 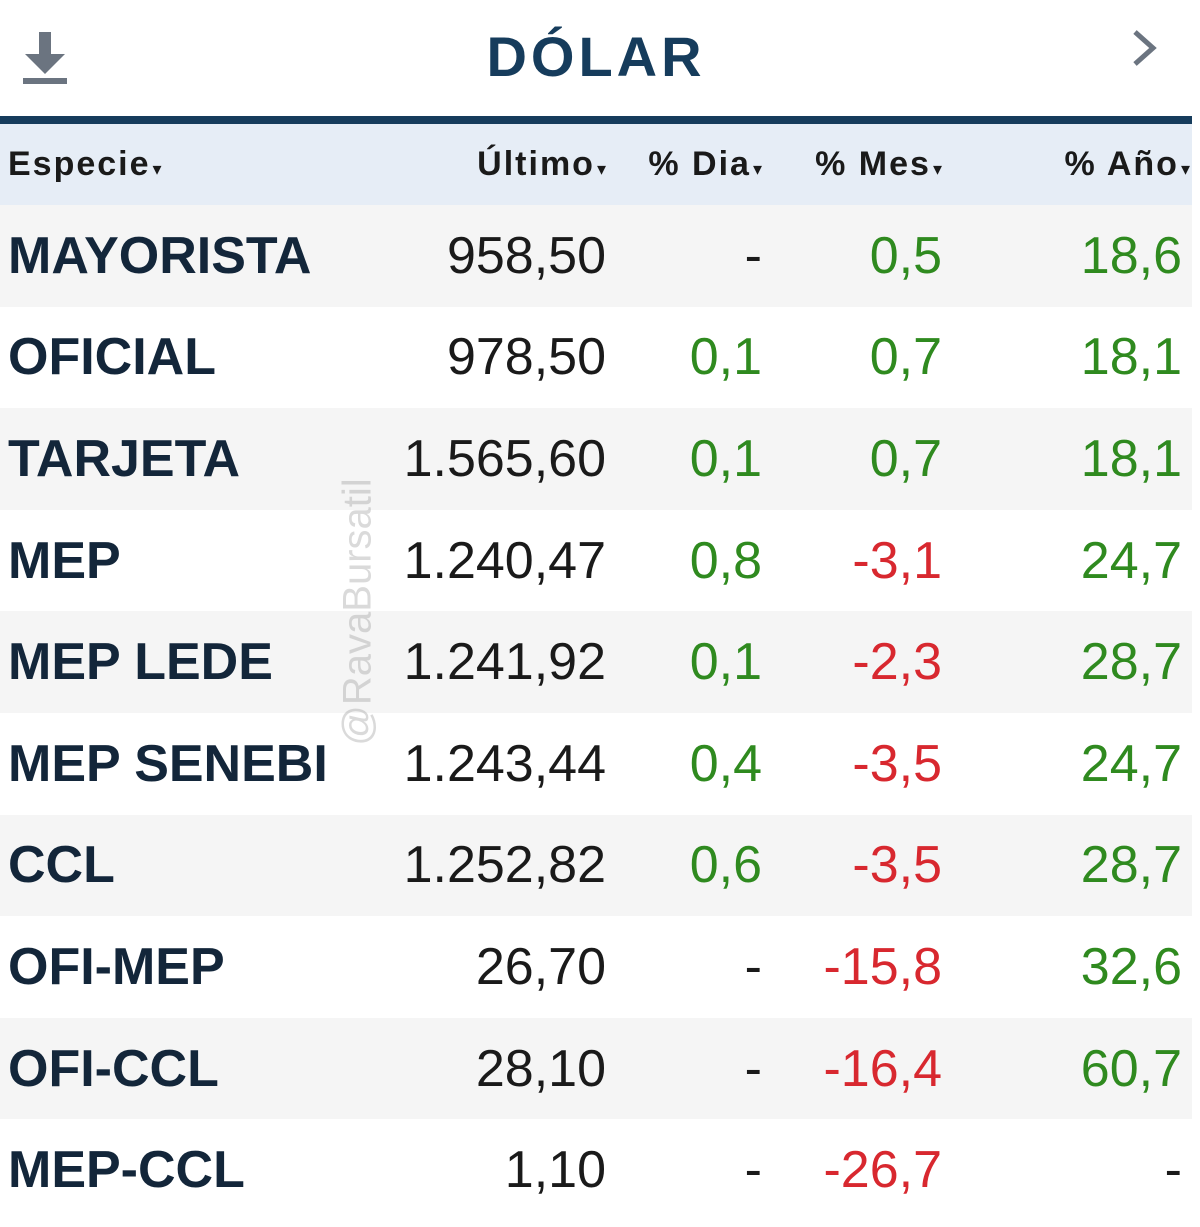 I want to click on cell-especie: MAYORISTA, so click(x=160, y=255).